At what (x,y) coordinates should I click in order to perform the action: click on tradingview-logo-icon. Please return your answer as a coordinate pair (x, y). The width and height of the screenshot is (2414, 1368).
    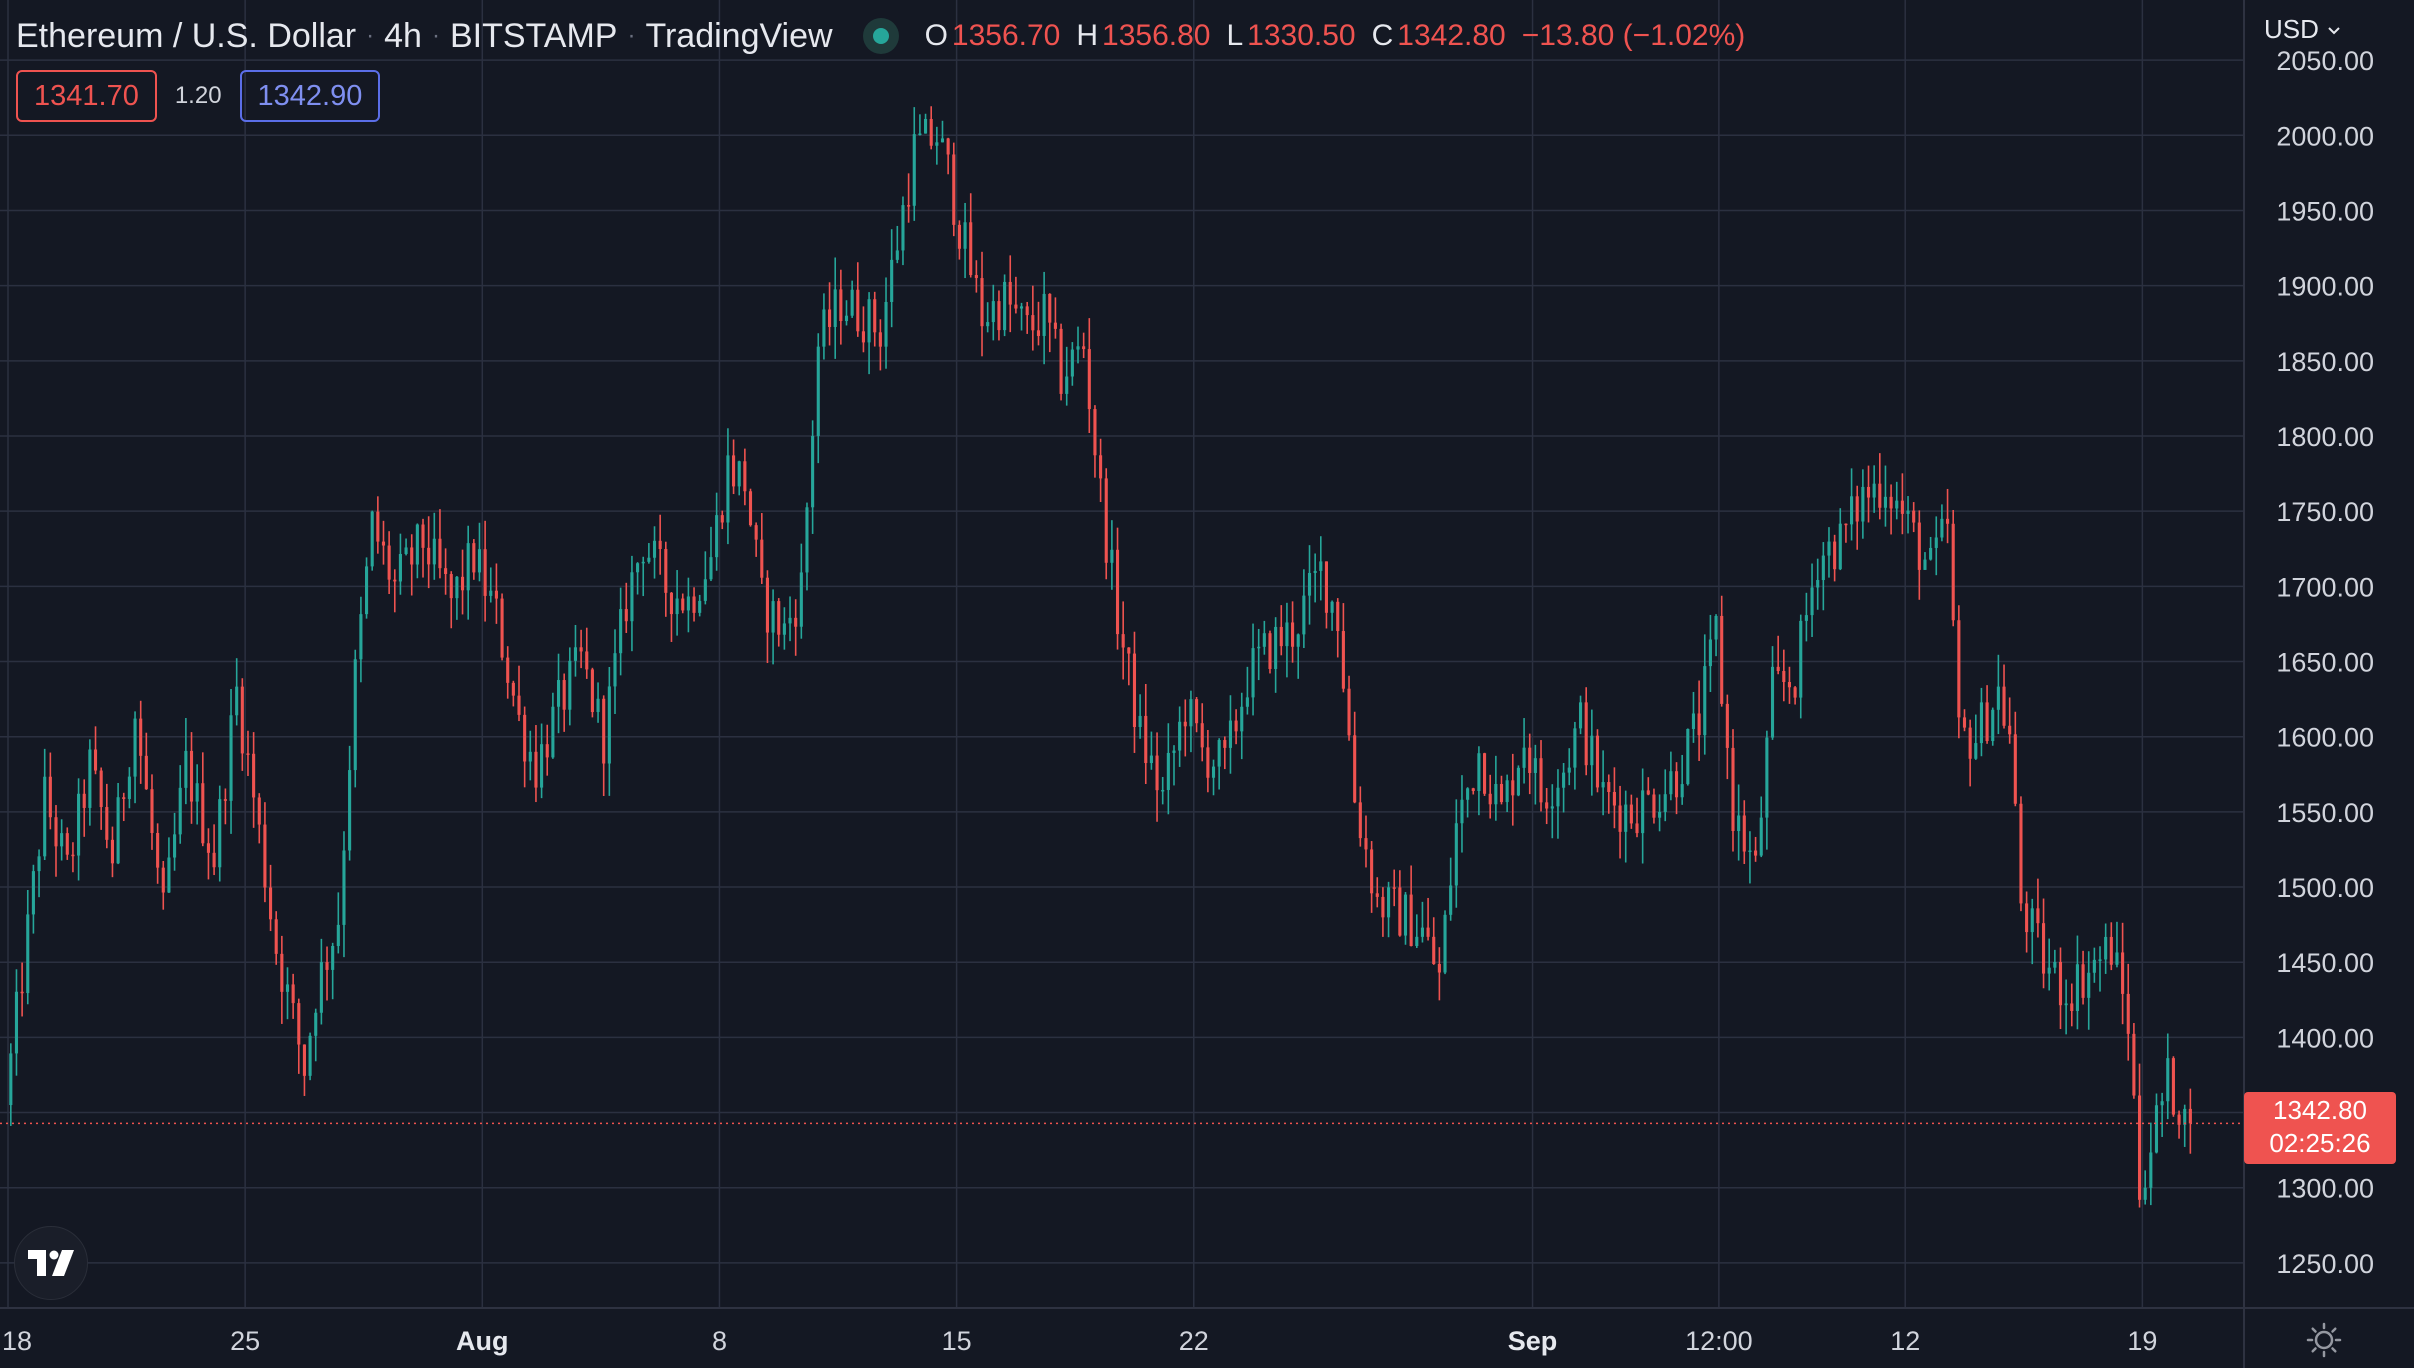
    Looking at the image, I should click on (51, 1263).